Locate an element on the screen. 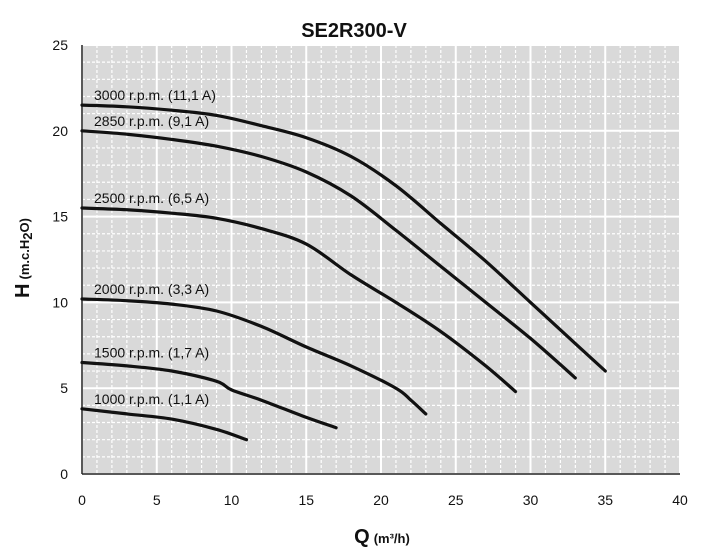  x-tick-label: 40 is located at coordinates (680, 500).